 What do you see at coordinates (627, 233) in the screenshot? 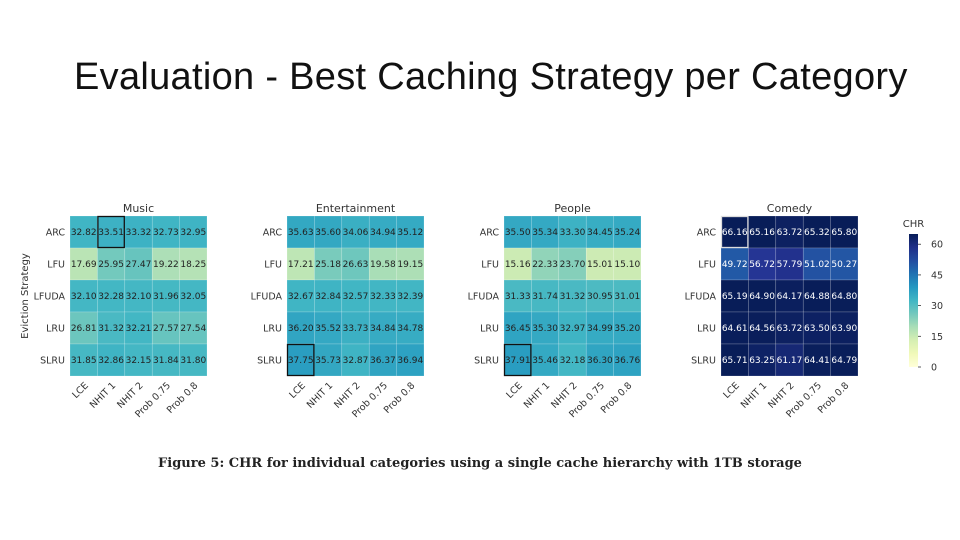
I see `cell-value-label: 35.24` at bounding box center [627, 233].